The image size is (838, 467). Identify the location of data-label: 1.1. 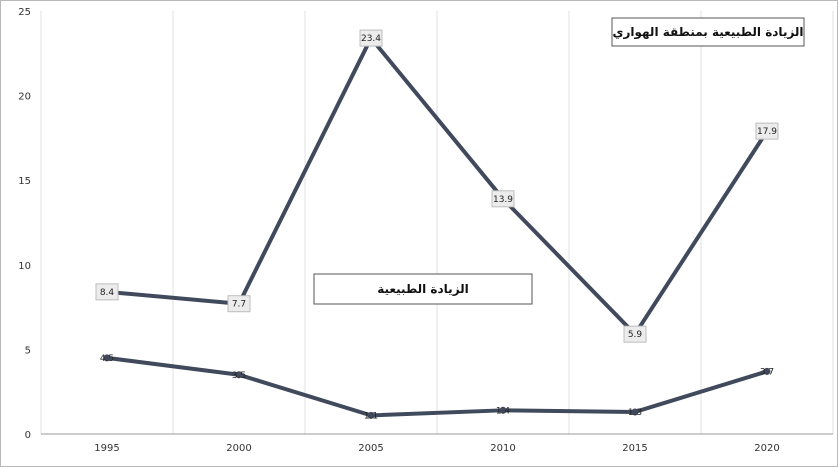
(371, 416).